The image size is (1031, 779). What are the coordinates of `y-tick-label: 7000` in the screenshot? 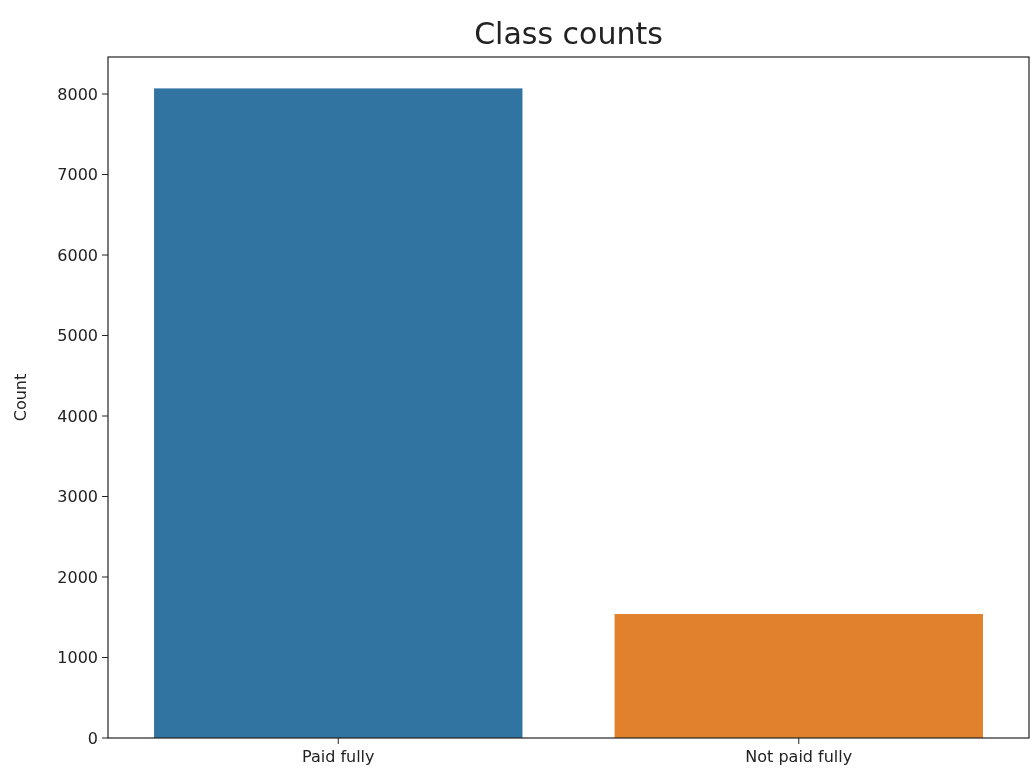 It's located at (77, 175).